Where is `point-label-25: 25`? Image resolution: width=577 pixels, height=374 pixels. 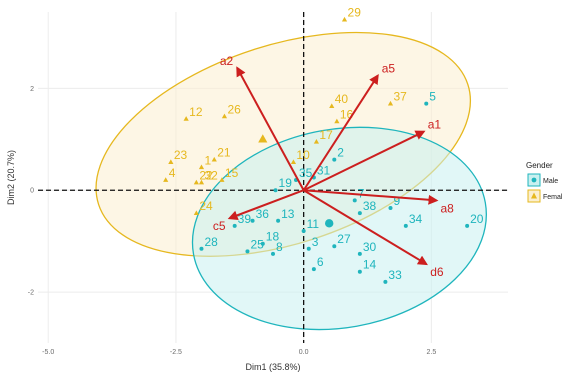 point-label-25: 25 is located at coordinates (257, 244).